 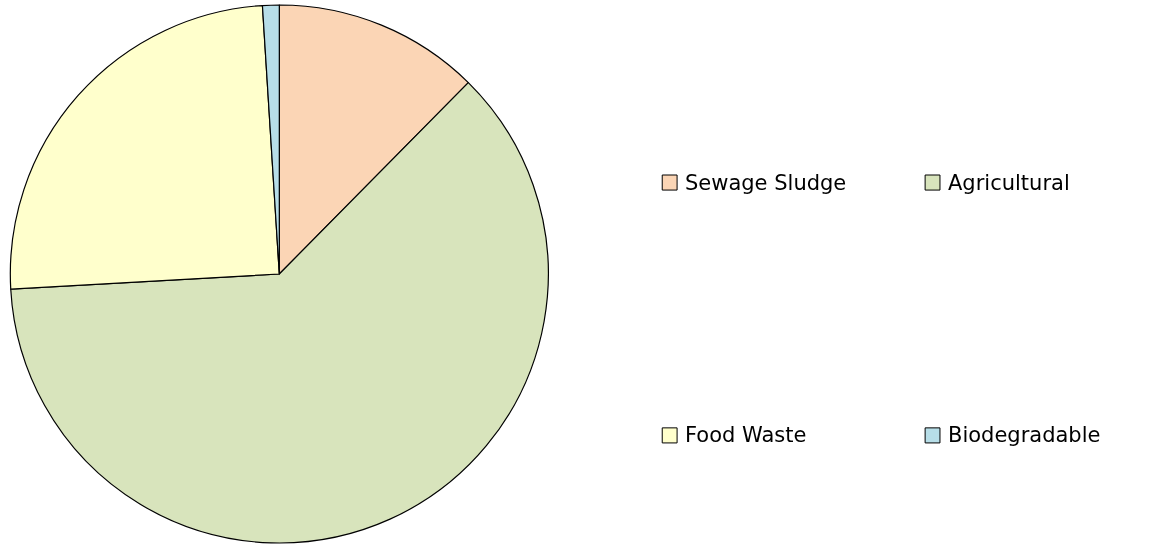 What do you see at coordinates (766, 183) in the screenshot?
I see `legend-label: Sewage Sludge` at bounding box center [766, 183].